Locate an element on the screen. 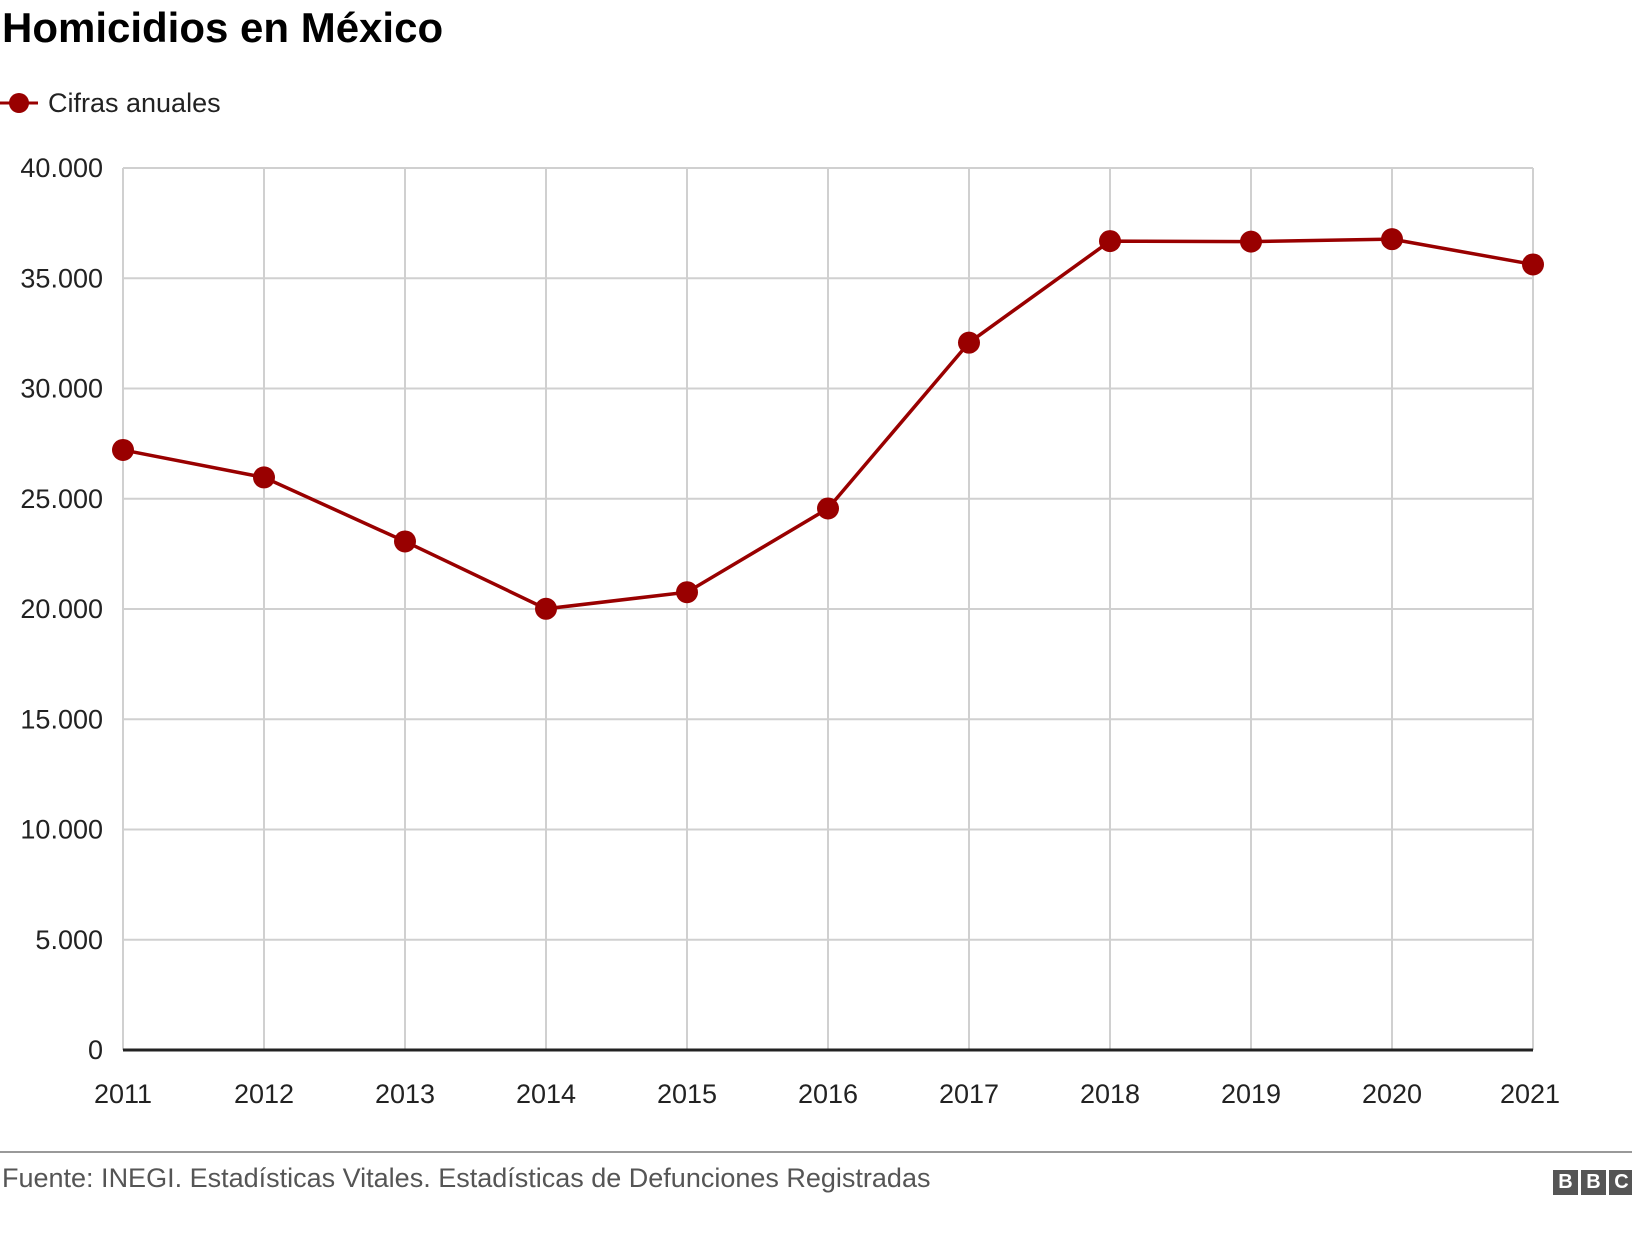  legend: Cifras anuales is located at coordinates (110, 103).